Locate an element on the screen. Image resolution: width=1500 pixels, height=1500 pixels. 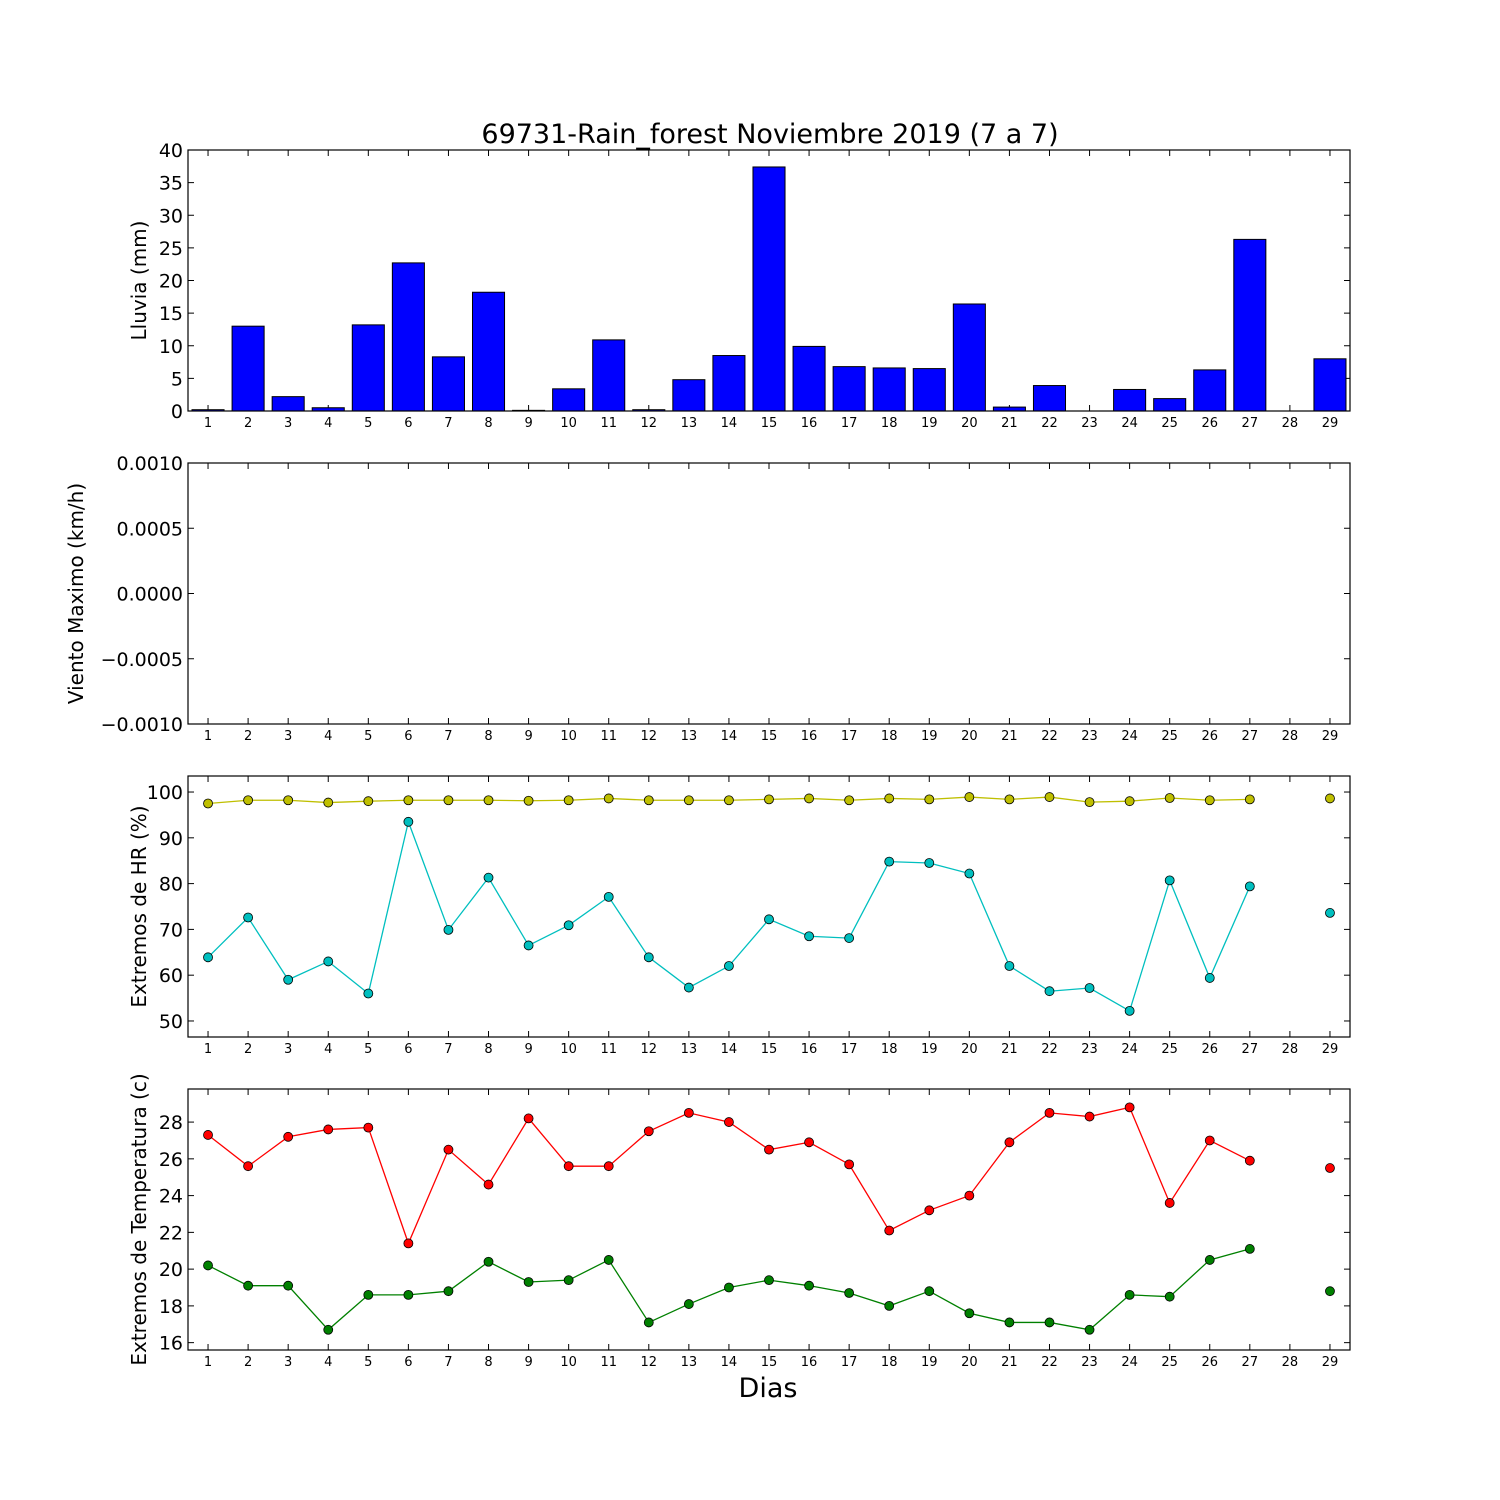
y-axis-label: Extremos de HR (%) is located at coordinates (139, 906).